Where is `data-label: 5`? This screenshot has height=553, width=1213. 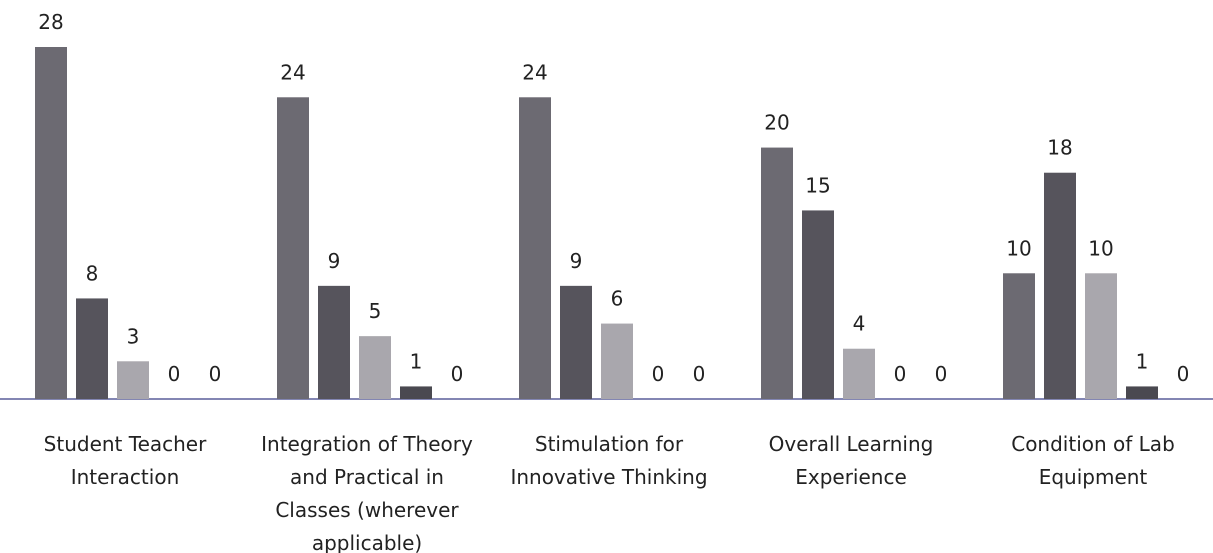 data-label: 5 is located at coordinates (375, 311).